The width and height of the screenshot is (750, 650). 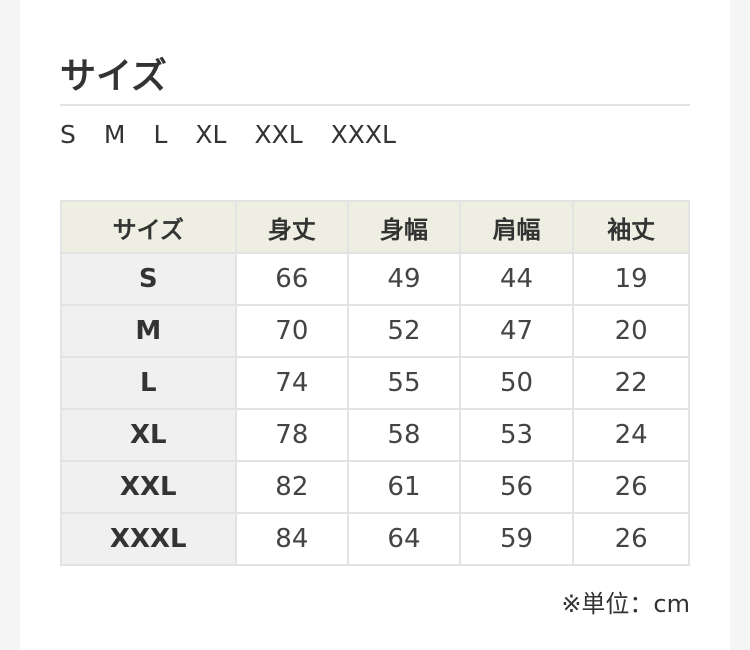 I want to click on measurement-cell: 78, so click(x=292, y=435).